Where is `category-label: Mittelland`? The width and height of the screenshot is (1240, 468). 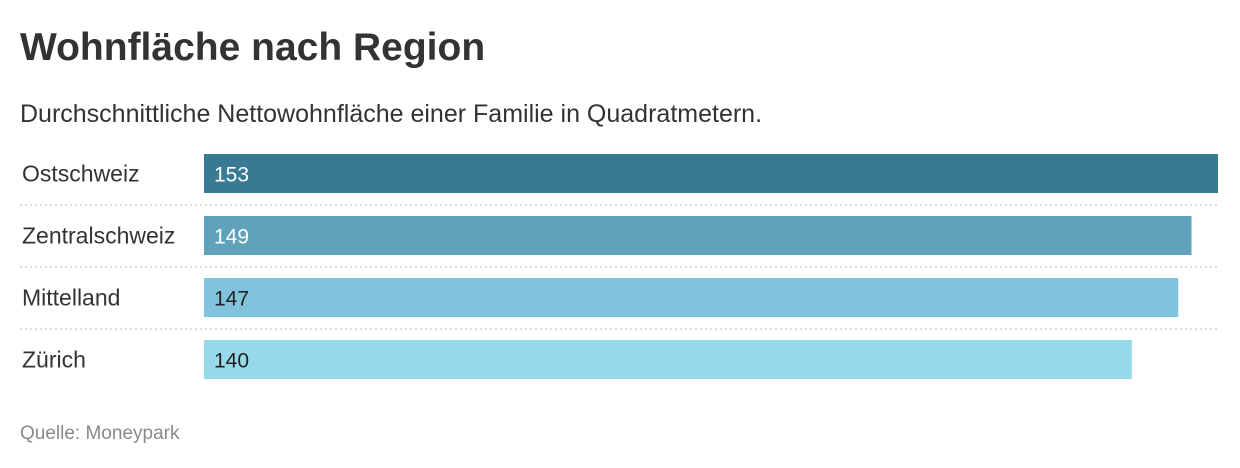 category-label: Mittelland is located at coordinates (71, 298).